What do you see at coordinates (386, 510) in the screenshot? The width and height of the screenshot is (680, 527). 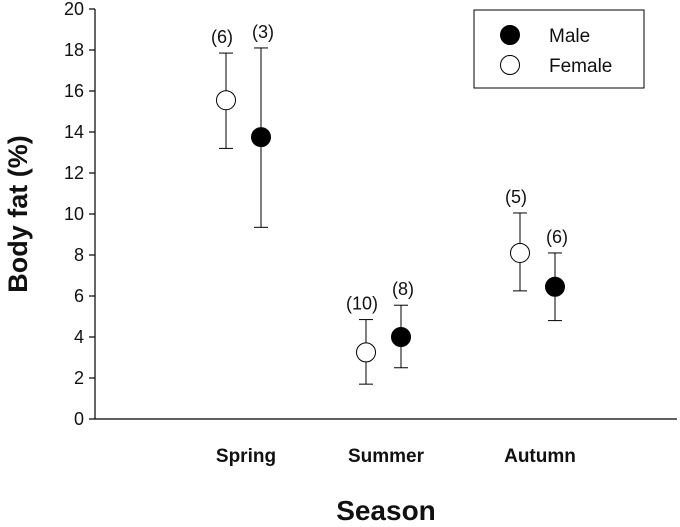 I see `x-axis-title: Season` at bounding box center [386, 510].